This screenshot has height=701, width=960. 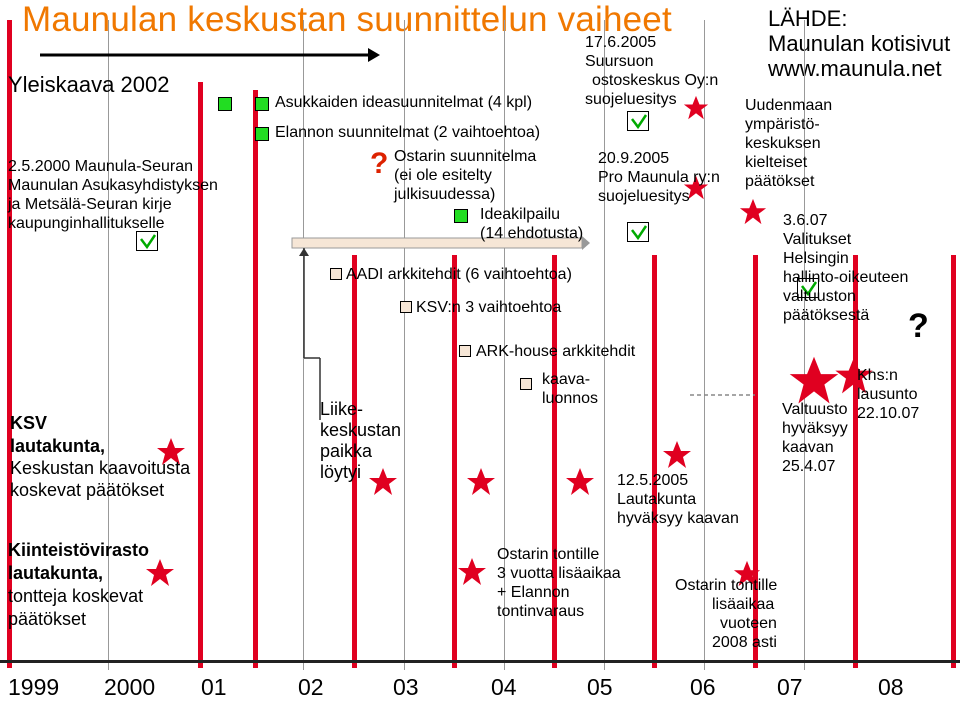 I want to click on ideakilpailu-line-1: Ideakilpailu, so click(x=520, y=214).